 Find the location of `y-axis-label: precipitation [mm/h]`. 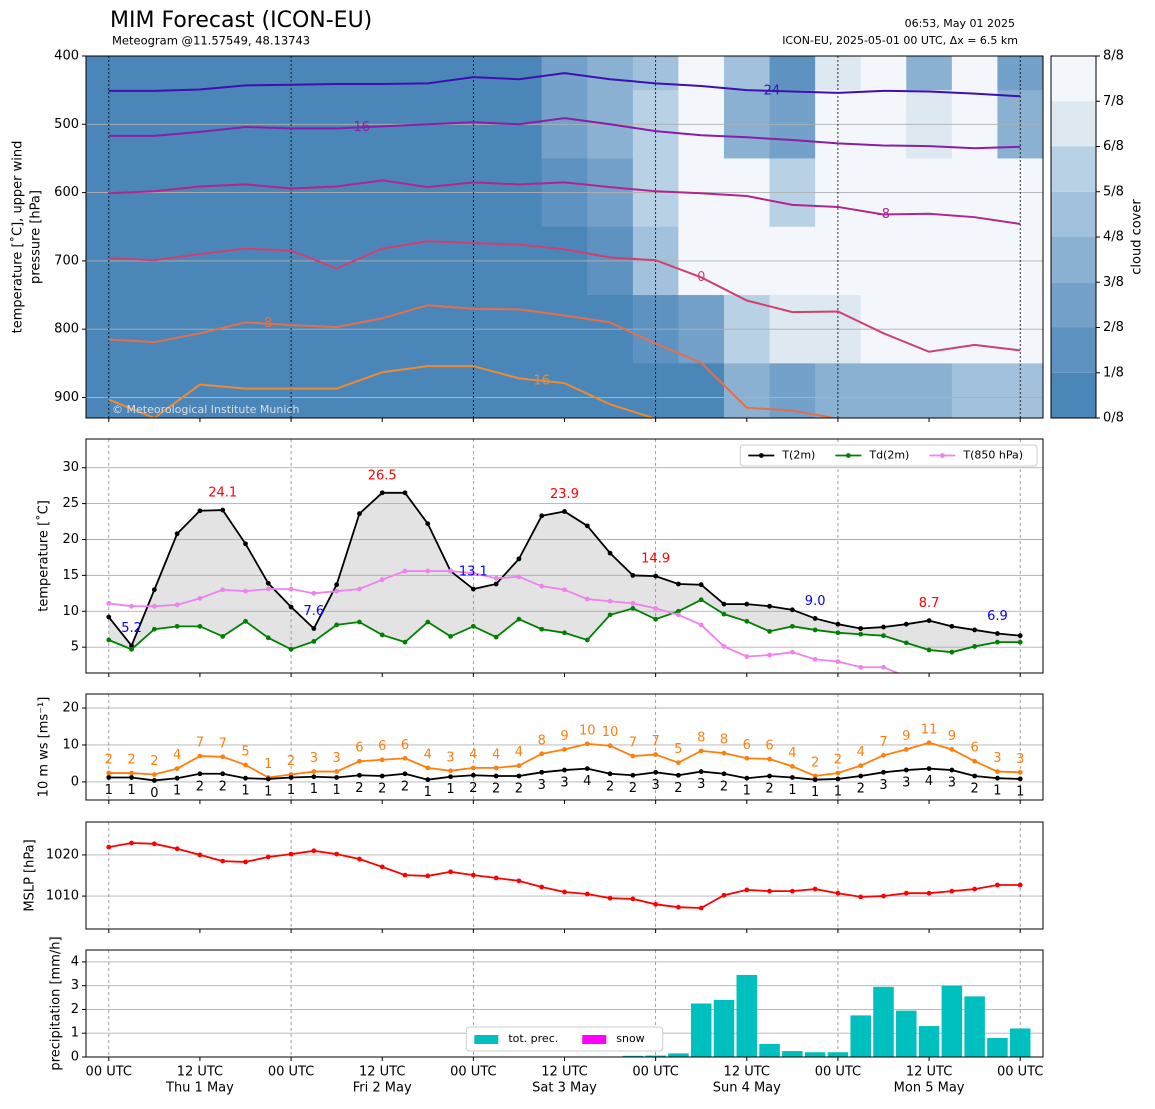

y-axis-label: precipitation [mm/h] is located at coordinates (56, 1003).